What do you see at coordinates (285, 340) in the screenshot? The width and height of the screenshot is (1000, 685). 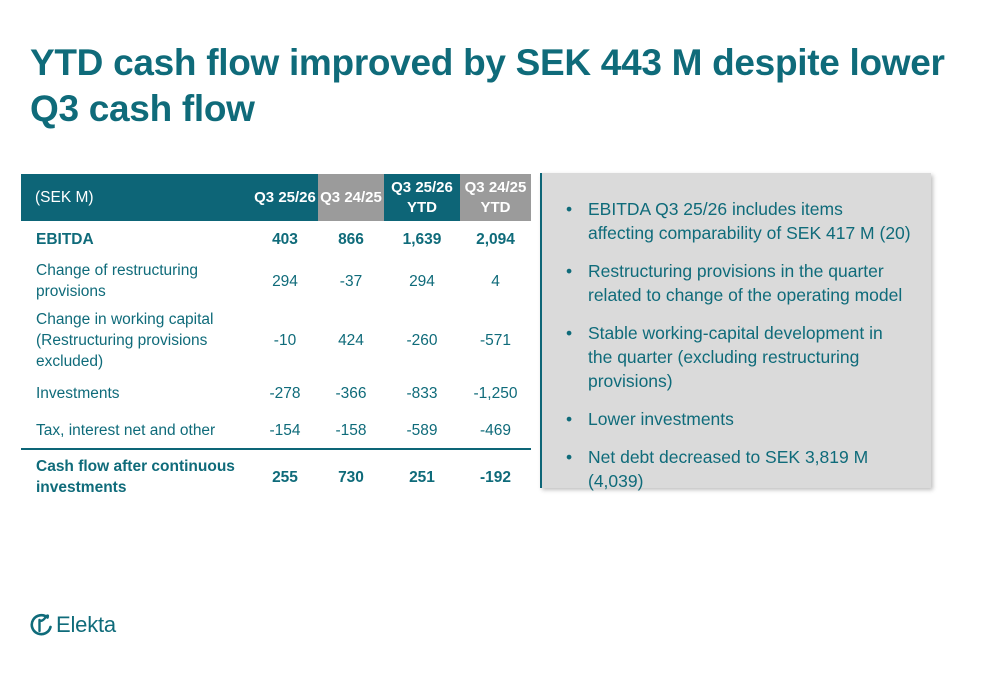 I see `cell-value: -10` at bounding box center [285, 340].